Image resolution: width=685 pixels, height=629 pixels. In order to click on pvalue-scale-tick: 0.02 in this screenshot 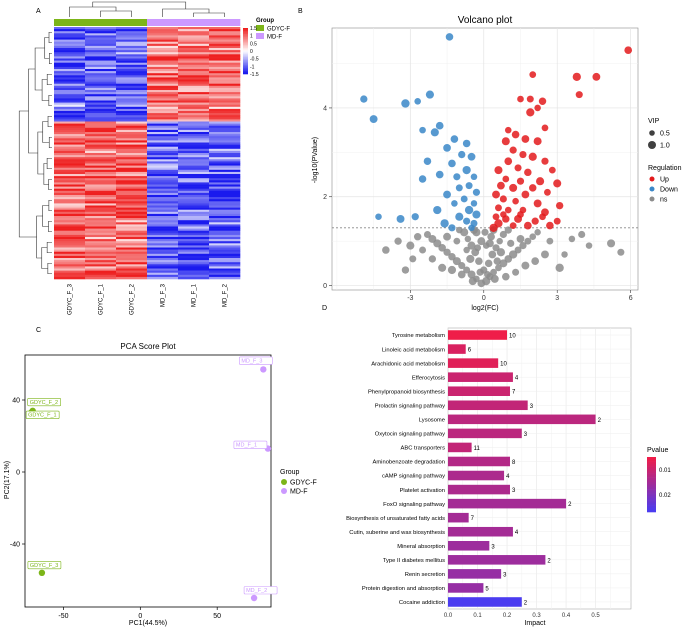, I will do `click(665, 496)`.